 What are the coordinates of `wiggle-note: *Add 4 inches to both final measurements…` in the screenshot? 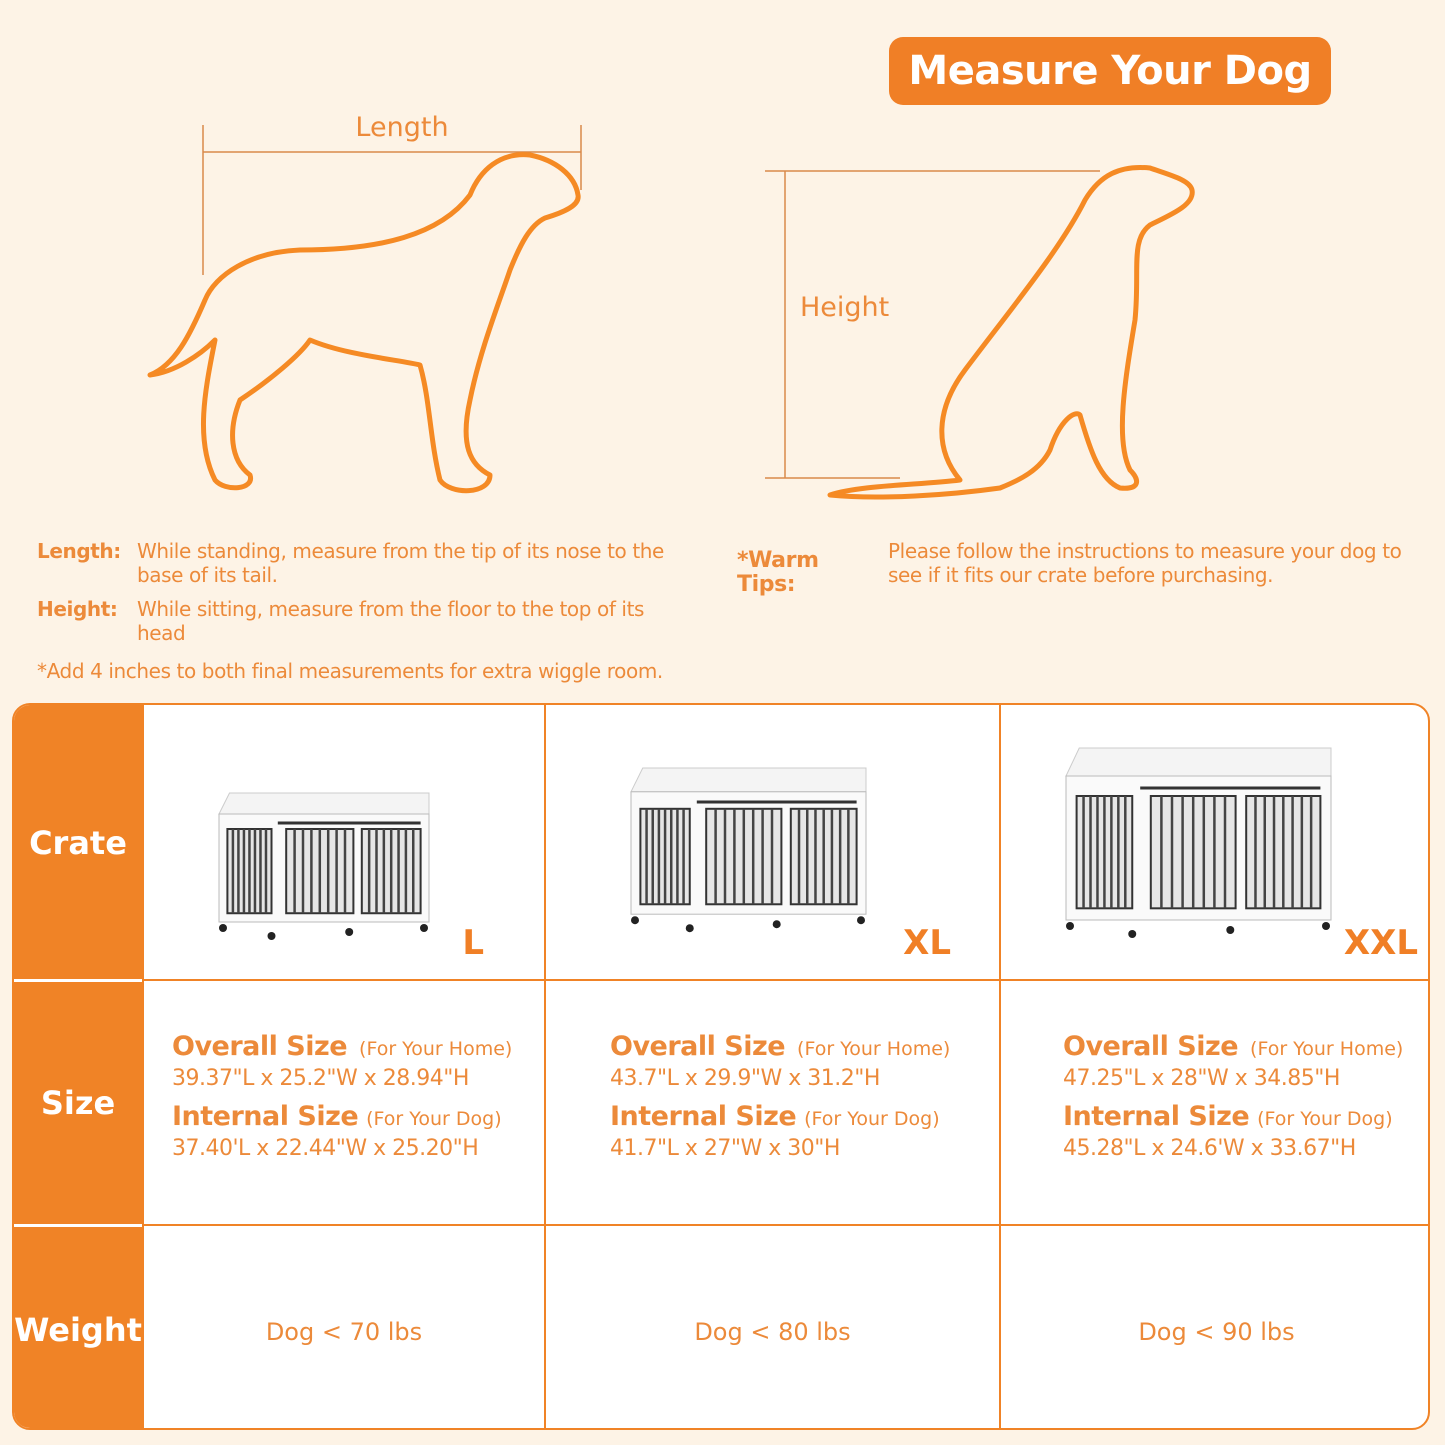 It's located at (350, 671).